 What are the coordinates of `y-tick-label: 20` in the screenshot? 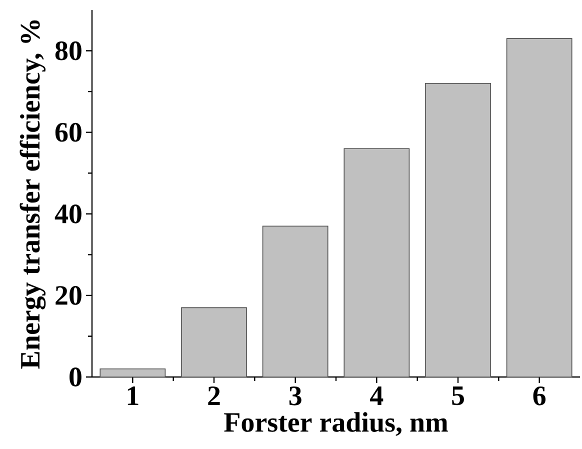 It's located at (69, 295).